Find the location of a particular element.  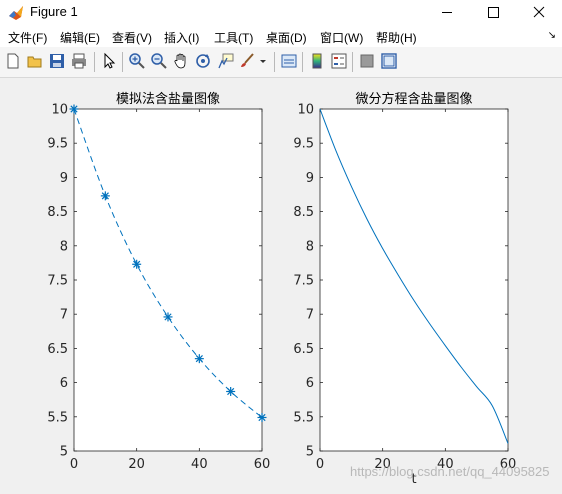

toolbar is located at coordinates (281, 62).